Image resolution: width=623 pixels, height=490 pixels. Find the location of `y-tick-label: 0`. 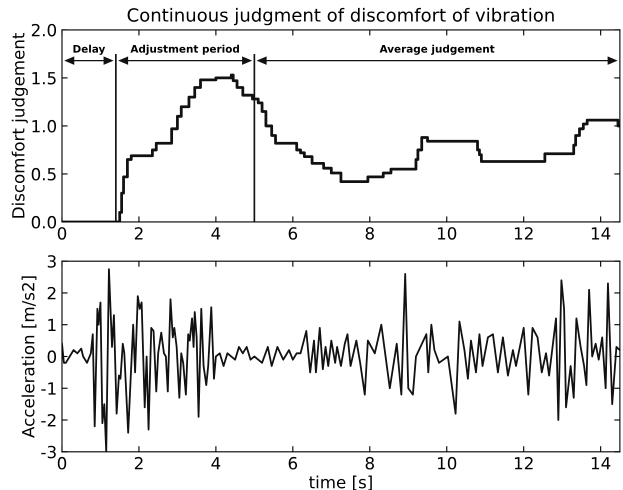

y-tick-label: 0 is located at coordinates (52, 357).